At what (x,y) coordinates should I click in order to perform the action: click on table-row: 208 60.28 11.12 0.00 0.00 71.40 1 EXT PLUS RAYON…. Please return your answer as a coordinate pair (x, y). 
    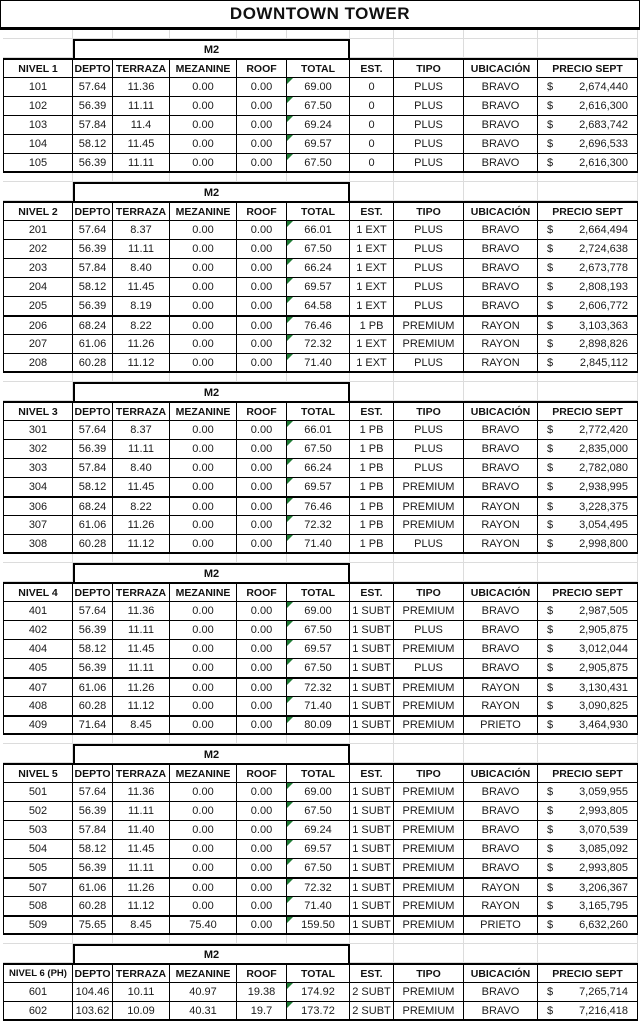
    Looking at the image, I should click on (320, 363).